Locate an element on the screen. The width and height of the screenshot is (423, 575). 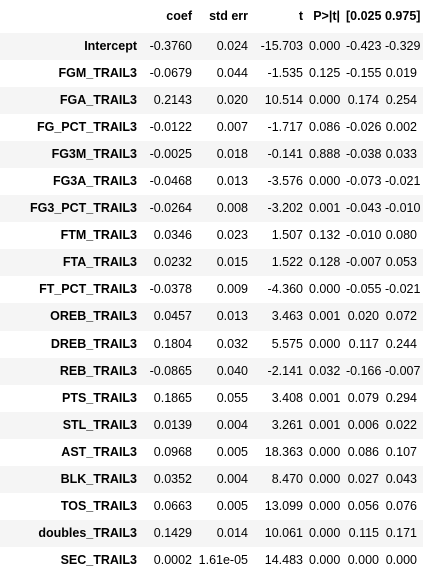
row-label: FG3A_TRAIL3 is located at coordinates (94, 181).